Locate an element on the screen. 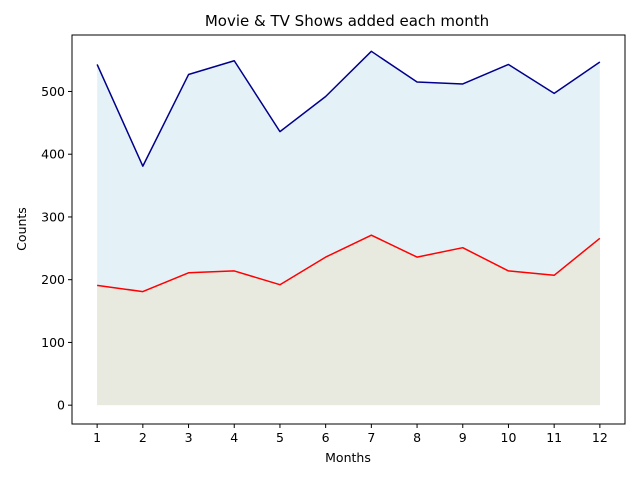  x-tick-label: 10 is located at coordinates (509, 437).